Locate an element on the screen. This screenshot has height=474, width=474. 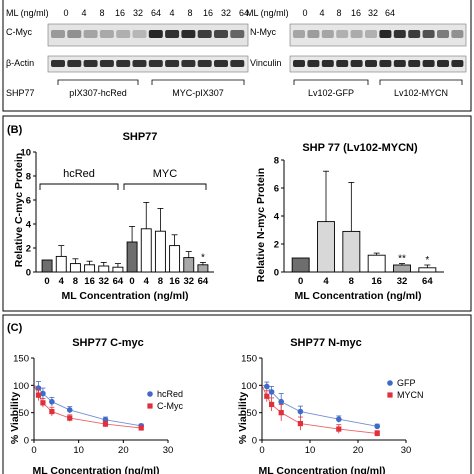
cmyc-x-tick-label: 64 is located at coordinates (118, 281).